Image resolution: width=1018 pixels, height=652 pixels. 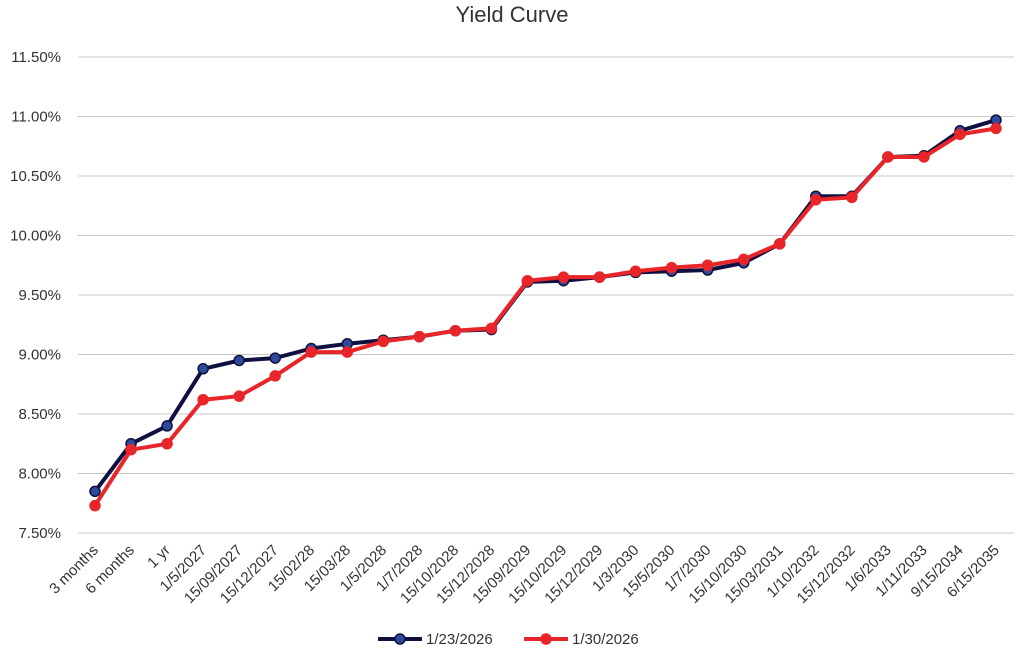 I want to click on y-tick-label: 8.00%, so click(x=39, y=474).